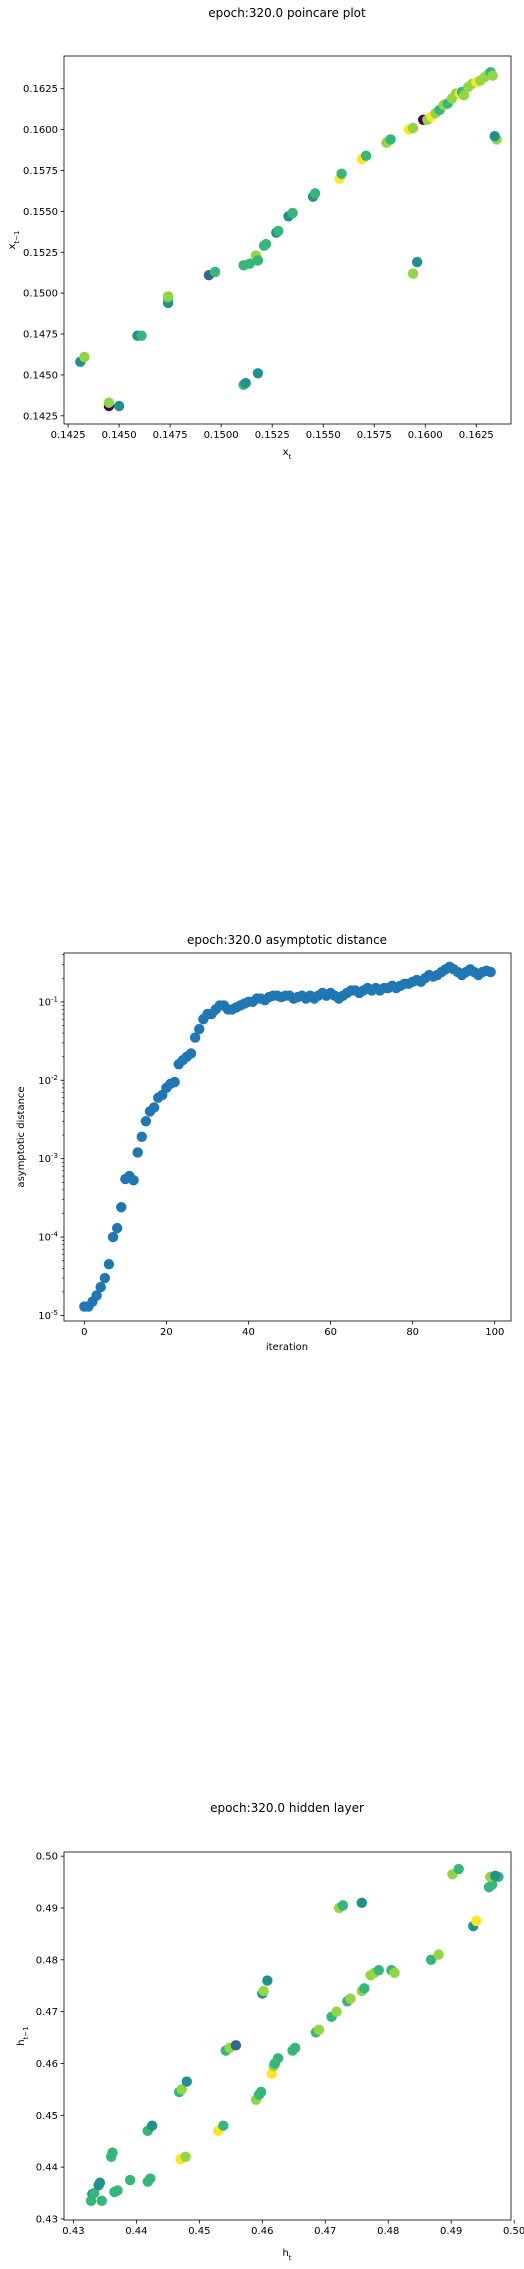 This screenshot has width=524, height=2269. What do you see at coordinates (47, 2012) in the screenshot?
I see `hidden-layer-y-tick-label: 0.47` at bounding box center [47, 2012].